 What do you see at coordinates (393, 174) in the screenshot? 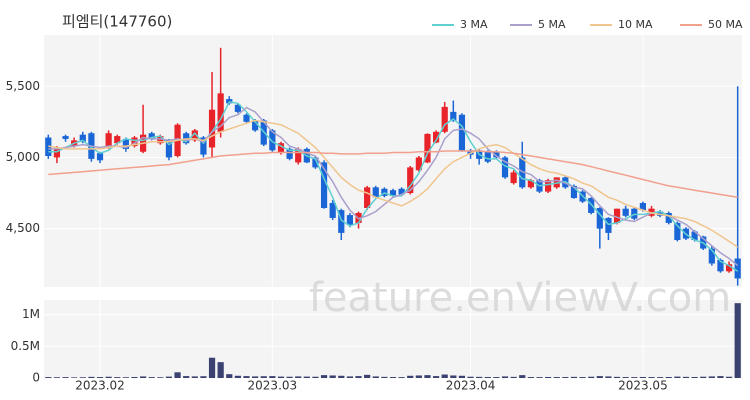
I see `ma-line` at bounding box center [393, 174].